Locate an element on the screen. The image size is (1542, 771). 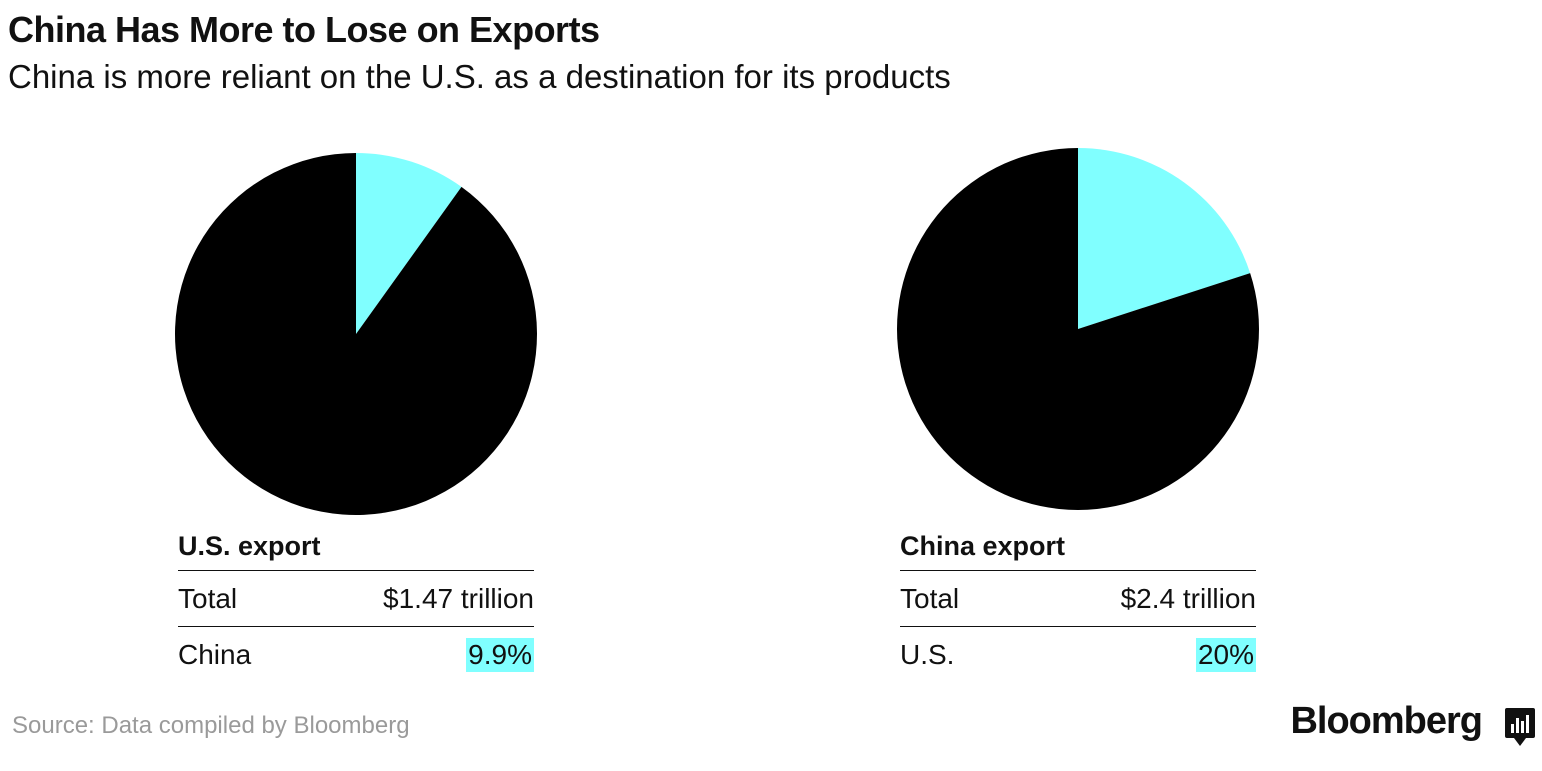
us-export-heading: U.S. export is located at coordinates (356, 549).